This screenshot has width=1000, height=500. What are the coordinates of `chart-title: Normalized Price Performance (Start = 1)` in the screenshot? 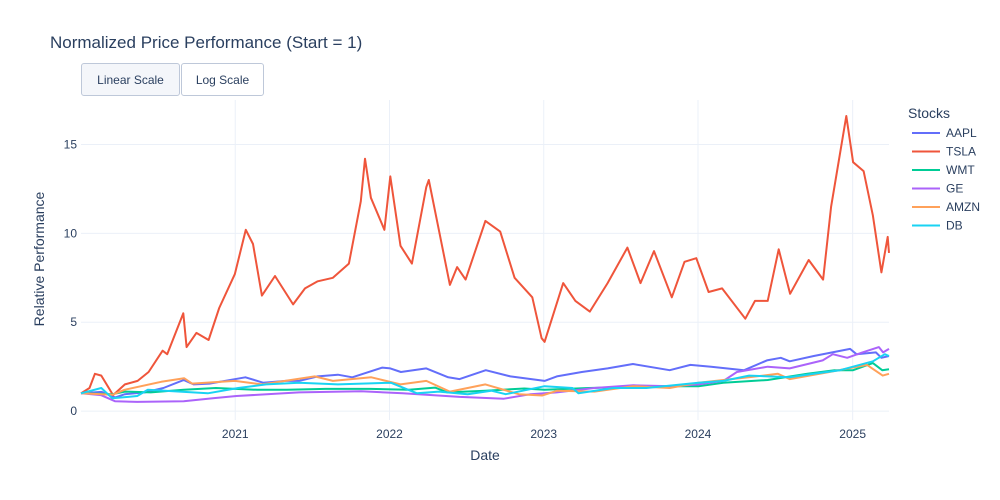 It's located at (206, 42).